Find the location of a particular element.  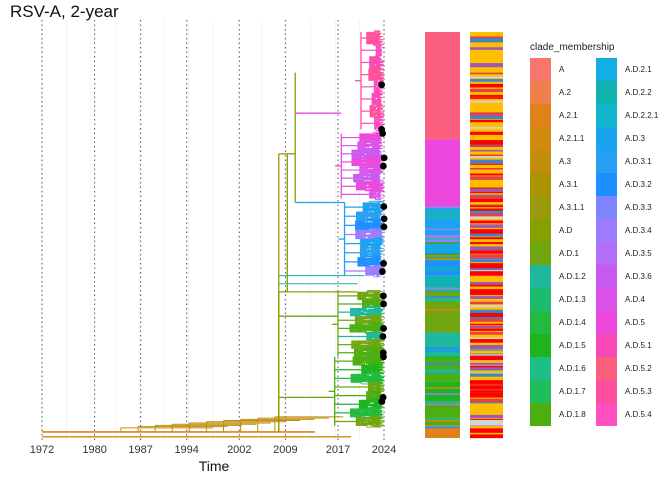

legend-label: A.3.1 is located at coordinates (568, 184).